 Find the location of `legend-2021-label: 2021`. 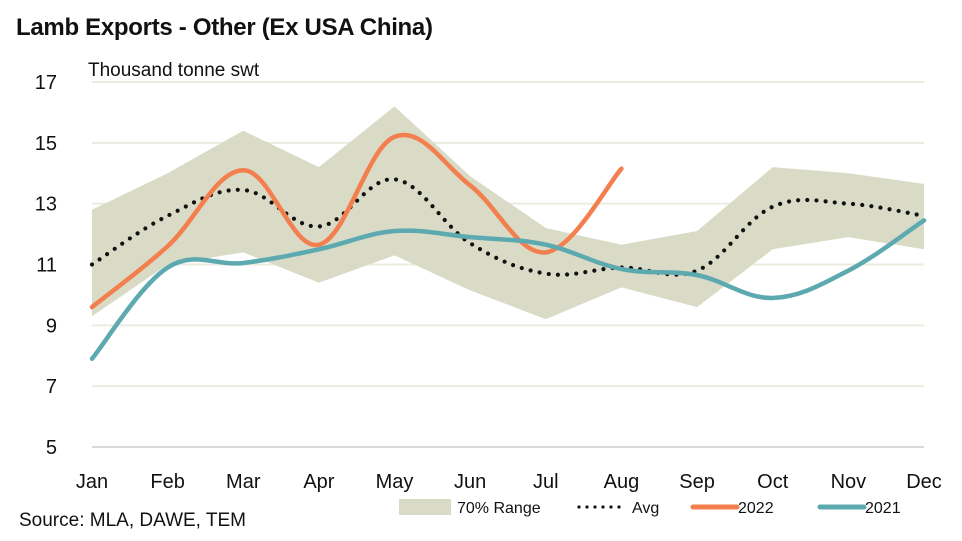

legend-2021-label: 2021 is located at coordinates (883, 508).